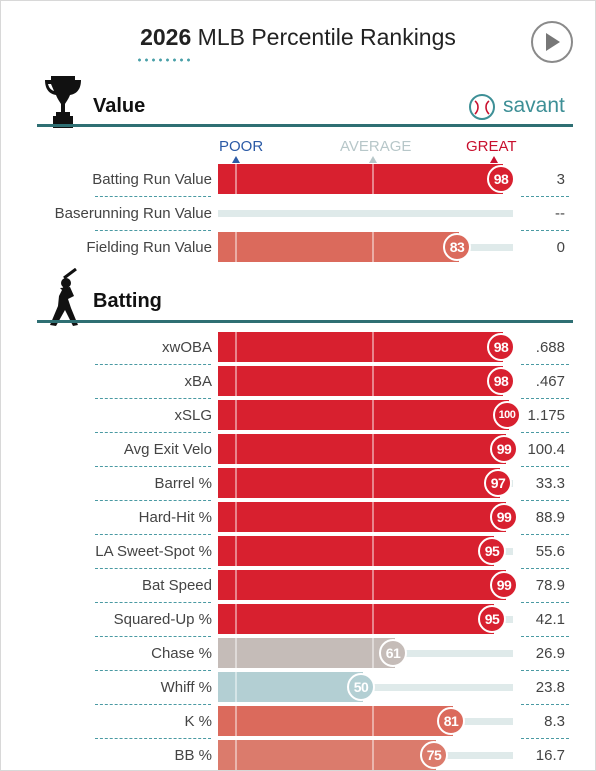 The width and height of the screenshot is (596, 771). What do you see at coordinates (119, 106) in the screenshot?
I see `section-title-value: Value` at bounding box center [119, 106].